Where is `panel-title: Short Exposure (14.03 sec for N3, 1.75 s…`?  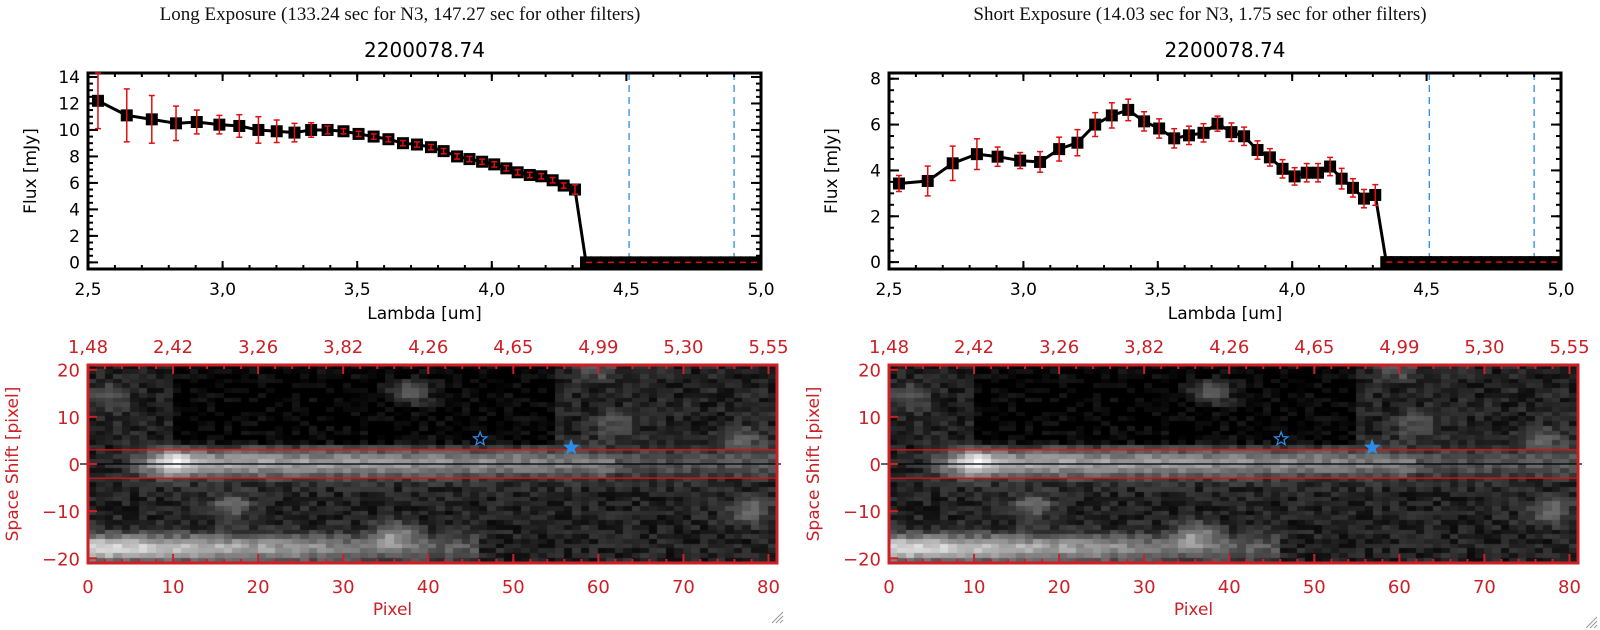 panel-title: Short Exposure (14.03 sec for N3, 1.75 s… is located at coordinates (1200, 14).